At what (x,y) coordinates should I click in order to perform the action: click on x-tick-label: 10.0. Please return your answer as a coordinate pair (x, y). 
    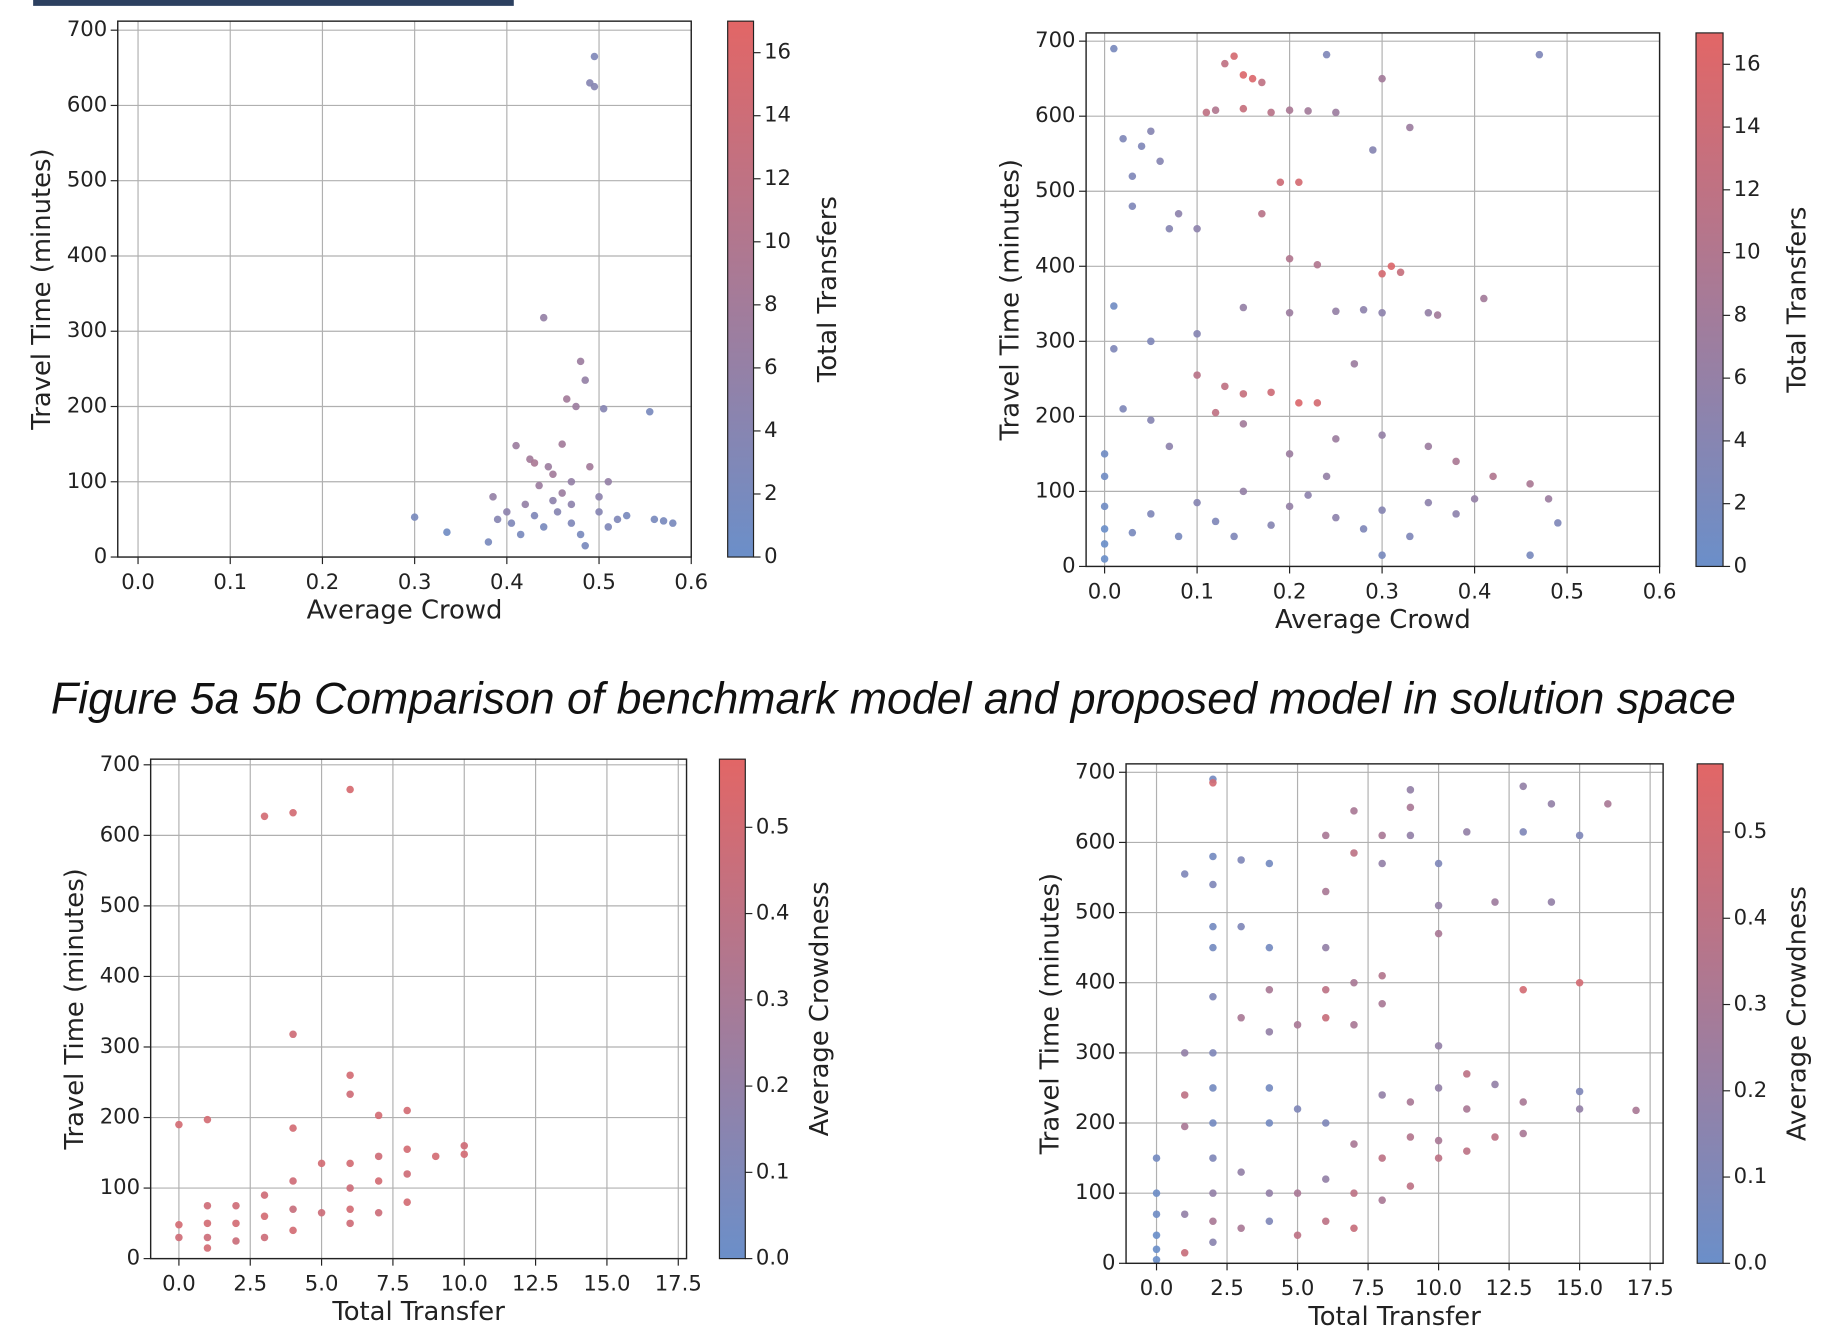
    Looking at the image, I should click on (464, 1282).